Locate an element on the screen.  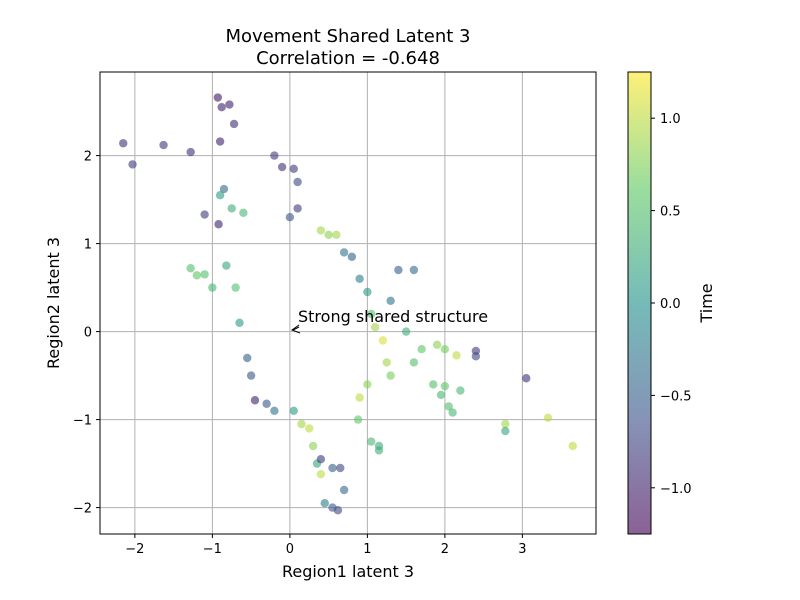
x-tick-label: 2 is located at coordinates (445, 549).